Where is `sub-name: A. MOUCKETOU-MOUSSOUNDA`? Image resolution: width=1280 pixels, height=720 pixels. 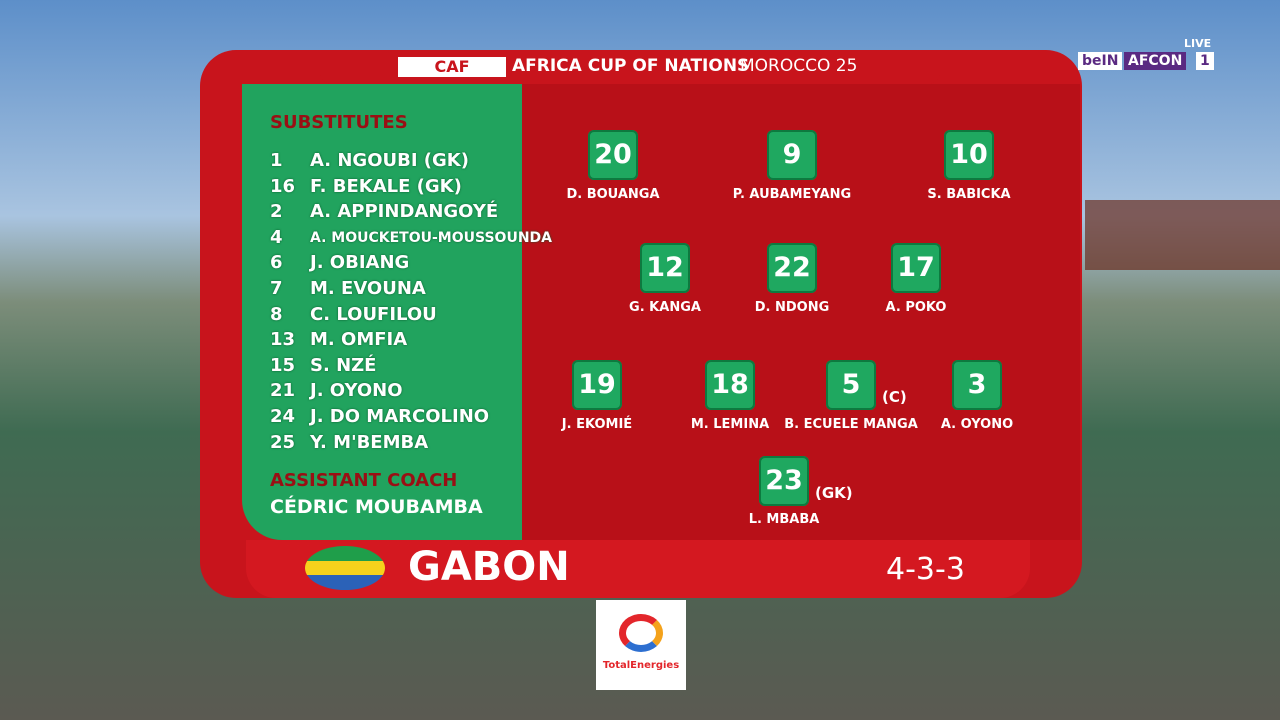
sub-name: A. MOUCKETOU-MOUSSOUNDA is located at coordinates (431, 237).